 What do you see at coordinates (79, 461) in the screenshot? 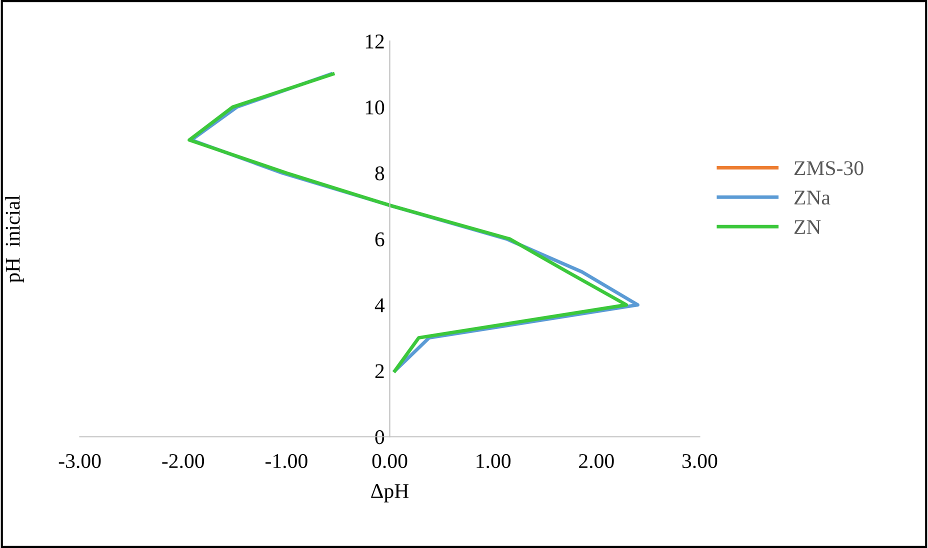
I see `x-tick-label: -3.00` at bounding box center [79, 461].